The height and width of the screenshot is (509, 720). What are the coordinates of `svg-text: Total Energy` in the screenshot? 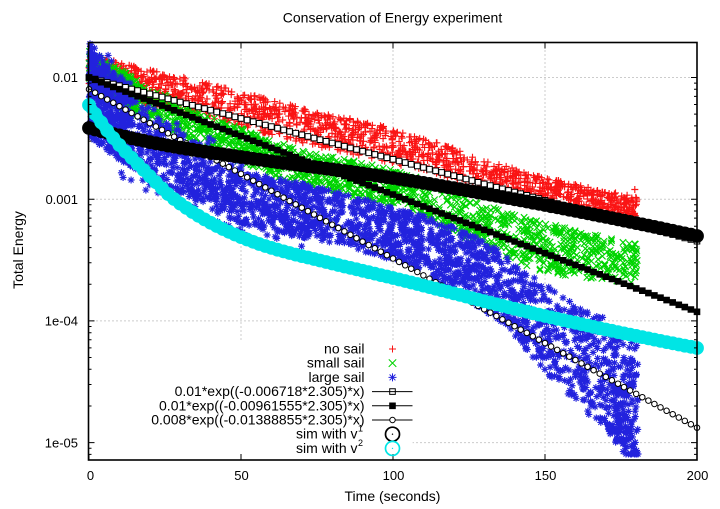 It's located at (18, 250).